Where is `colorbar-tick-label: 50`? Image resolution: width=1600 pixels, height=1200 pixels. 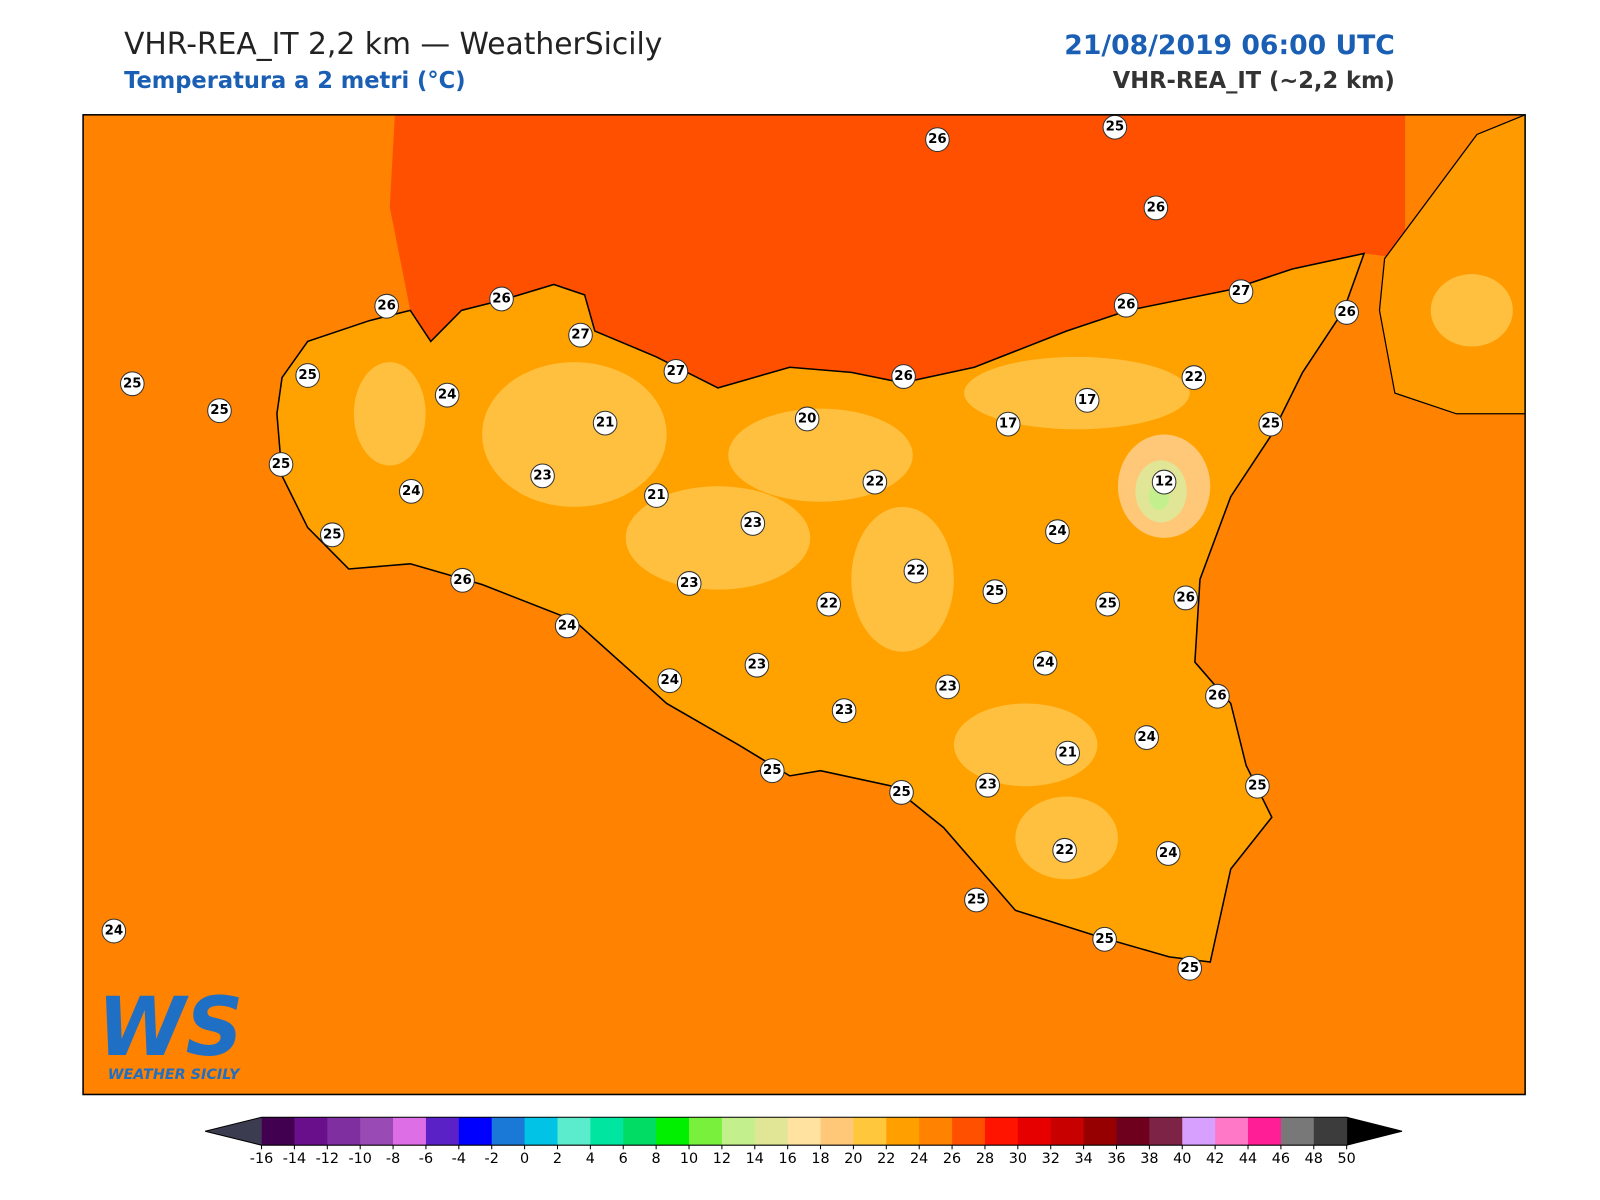 colorbar-tick-label: 50 is located at coordinates (1347, 1159).